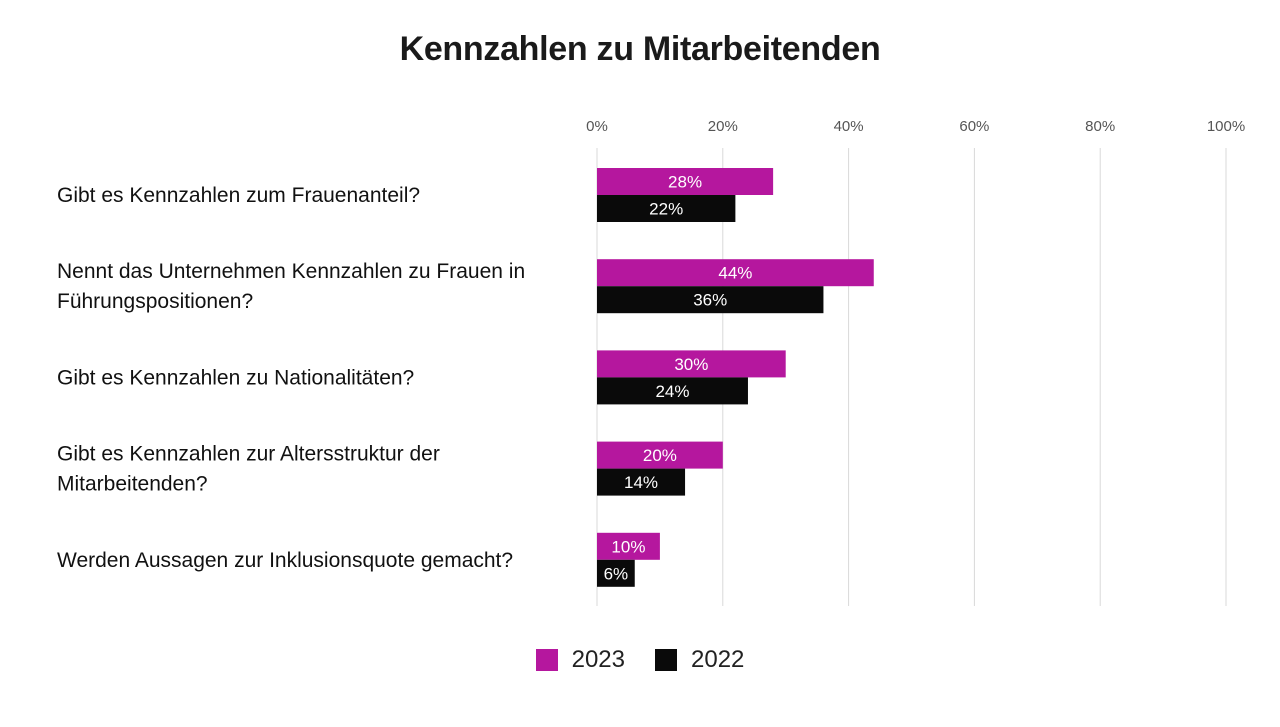  I want to click on category-label: Gibt es Kennzahlen zum Frauenanteil?, so click(238, 195).